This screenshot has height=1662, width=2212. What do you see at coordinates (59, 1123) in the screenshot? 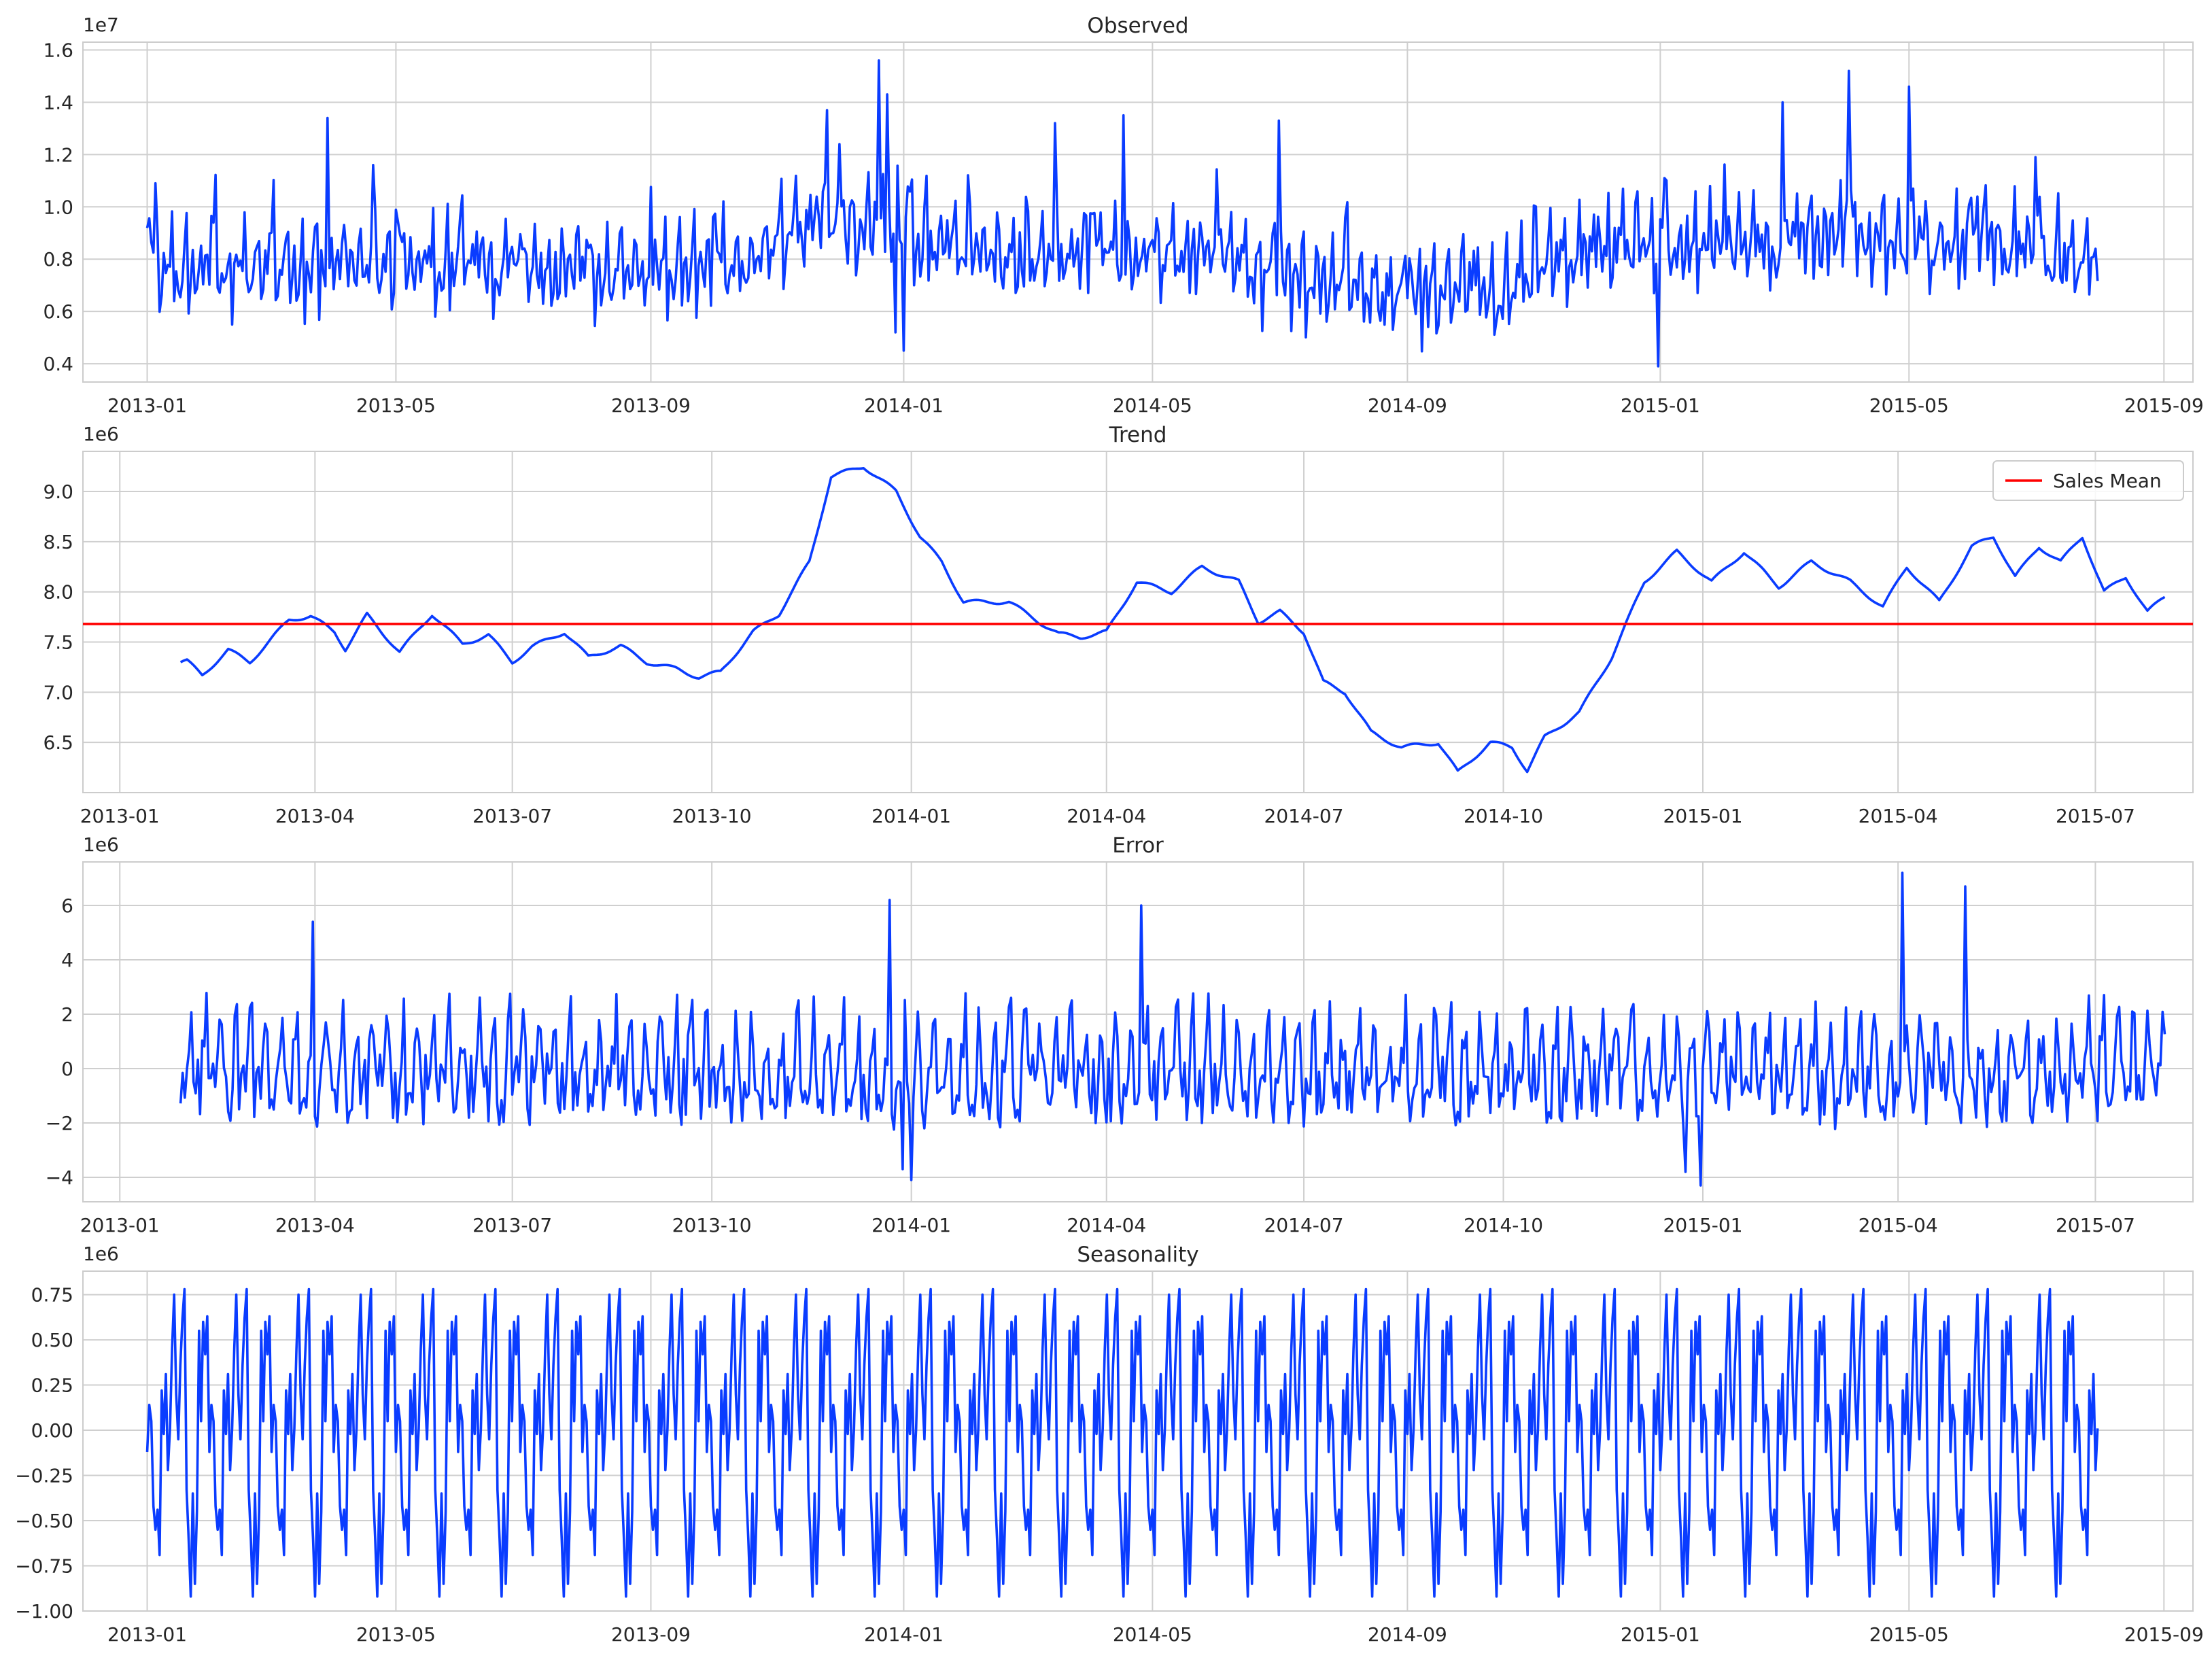
I see `y-tick-label: −2` at bounding box center [59, 1123].